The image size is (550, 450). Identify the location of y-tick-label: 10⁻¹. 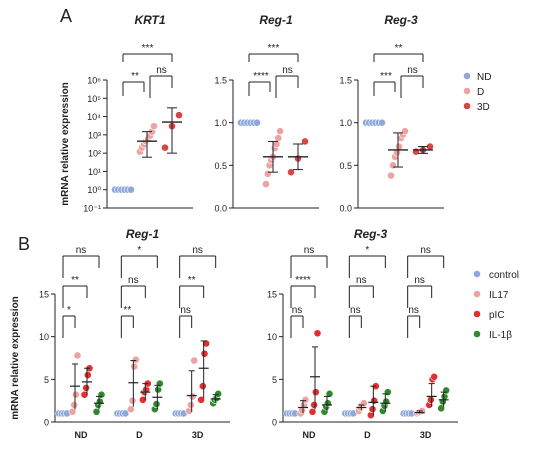
(92, 209).